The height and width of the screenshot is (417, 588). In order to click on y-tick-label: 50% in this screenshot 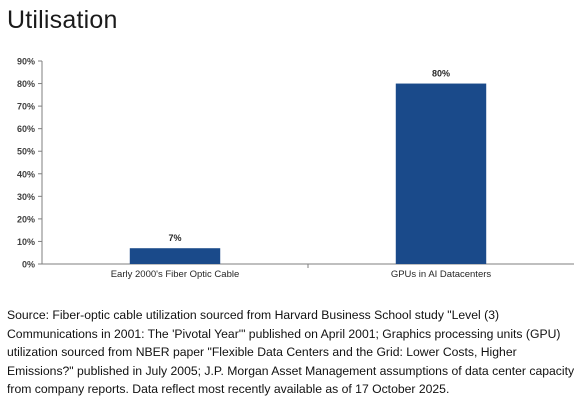, I will do `click(26, 152)`.